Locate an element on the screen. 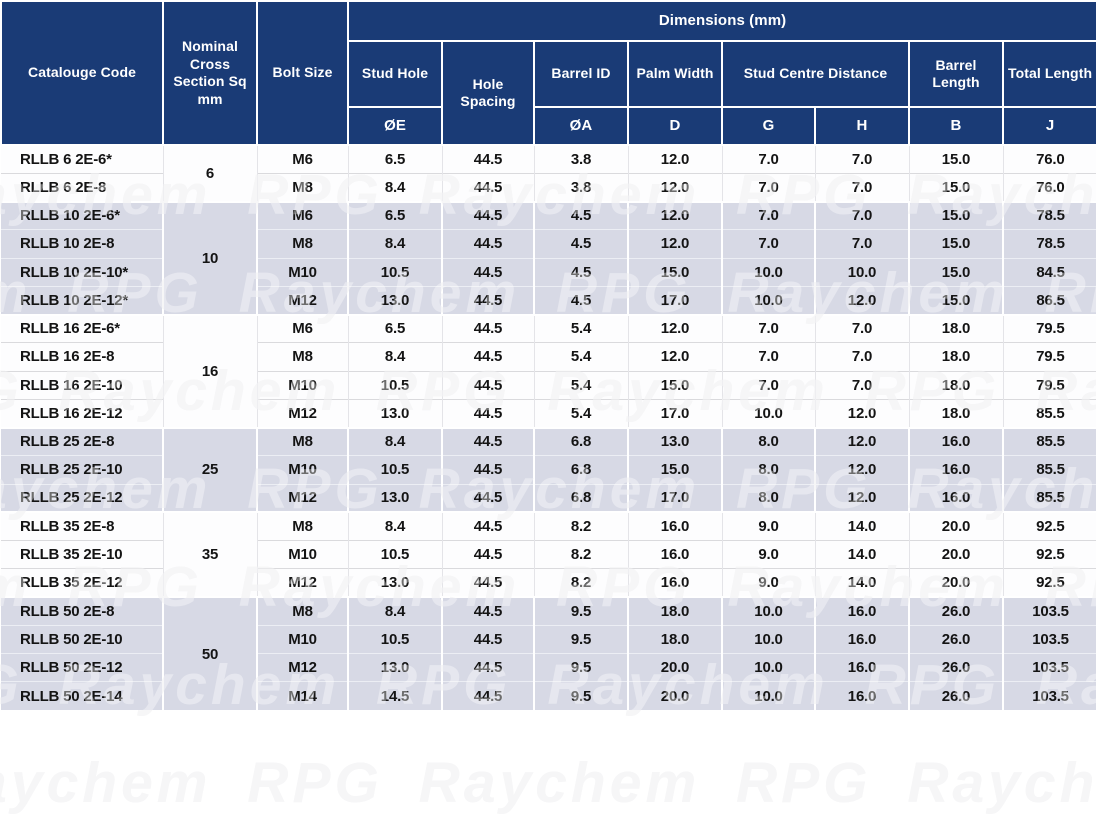  cell-total-length: 85.5 is located at coordinates (1049, 441).